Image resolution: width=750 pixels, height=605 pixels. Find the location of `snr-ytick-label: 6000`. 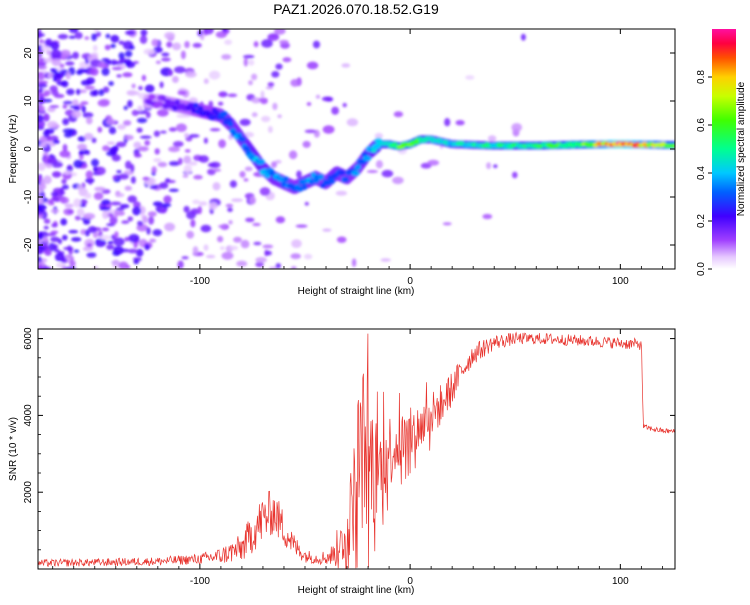

snr-ytick-label: 6000 is located at coordinates (28, 338).